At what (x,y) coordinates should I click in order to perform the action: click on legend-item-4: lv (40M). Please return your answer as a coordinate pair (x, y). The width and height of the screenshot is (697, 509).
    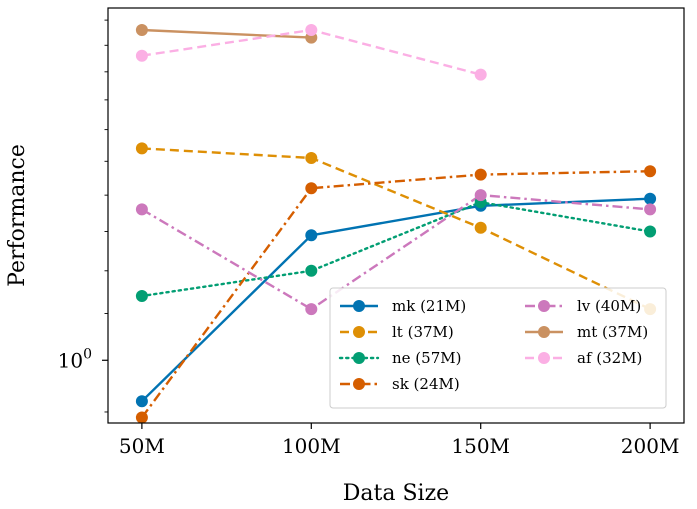
    Looking at the image, I should click on (583, 306).